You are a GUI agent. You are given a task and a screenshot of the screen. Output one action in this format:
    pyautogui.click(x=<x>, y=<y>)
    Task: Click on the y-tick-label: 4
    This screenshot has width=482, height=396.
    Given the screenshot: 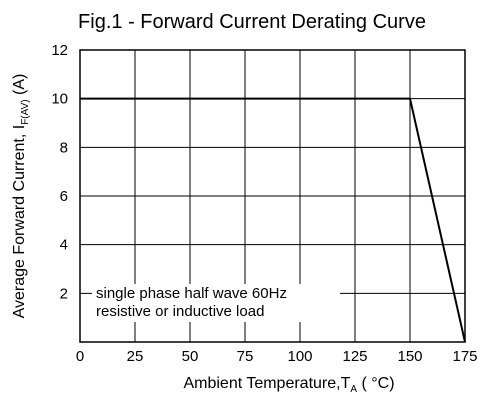 What is the action you would take?
    pyautogui.click(x=64, y=245)
    